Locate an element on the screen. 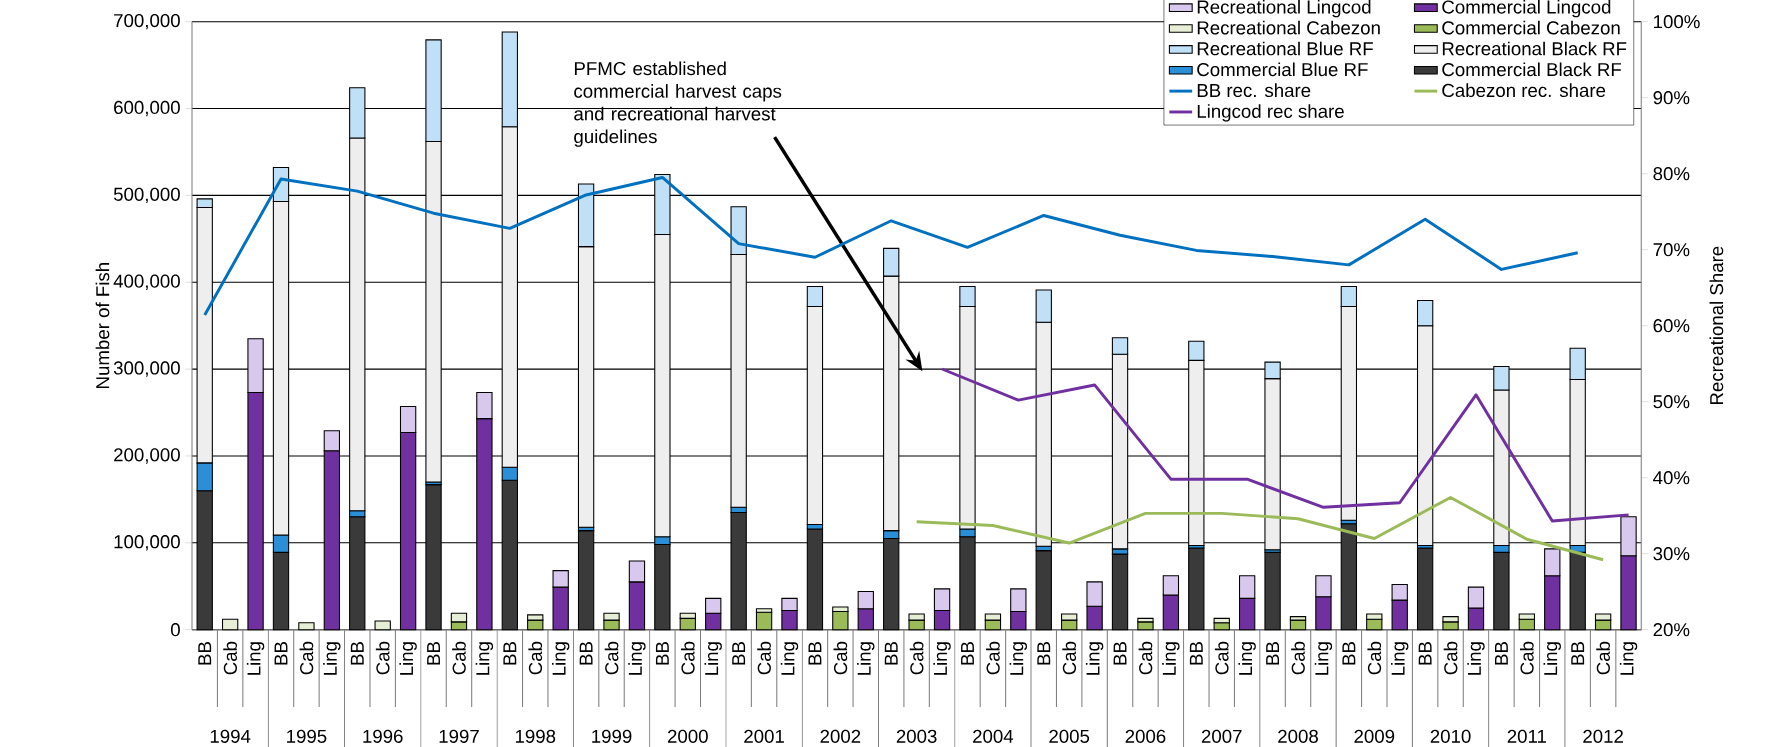 This screenshot has height=747, width=1774. text: 2006 is located at coordinates (1145, 736).